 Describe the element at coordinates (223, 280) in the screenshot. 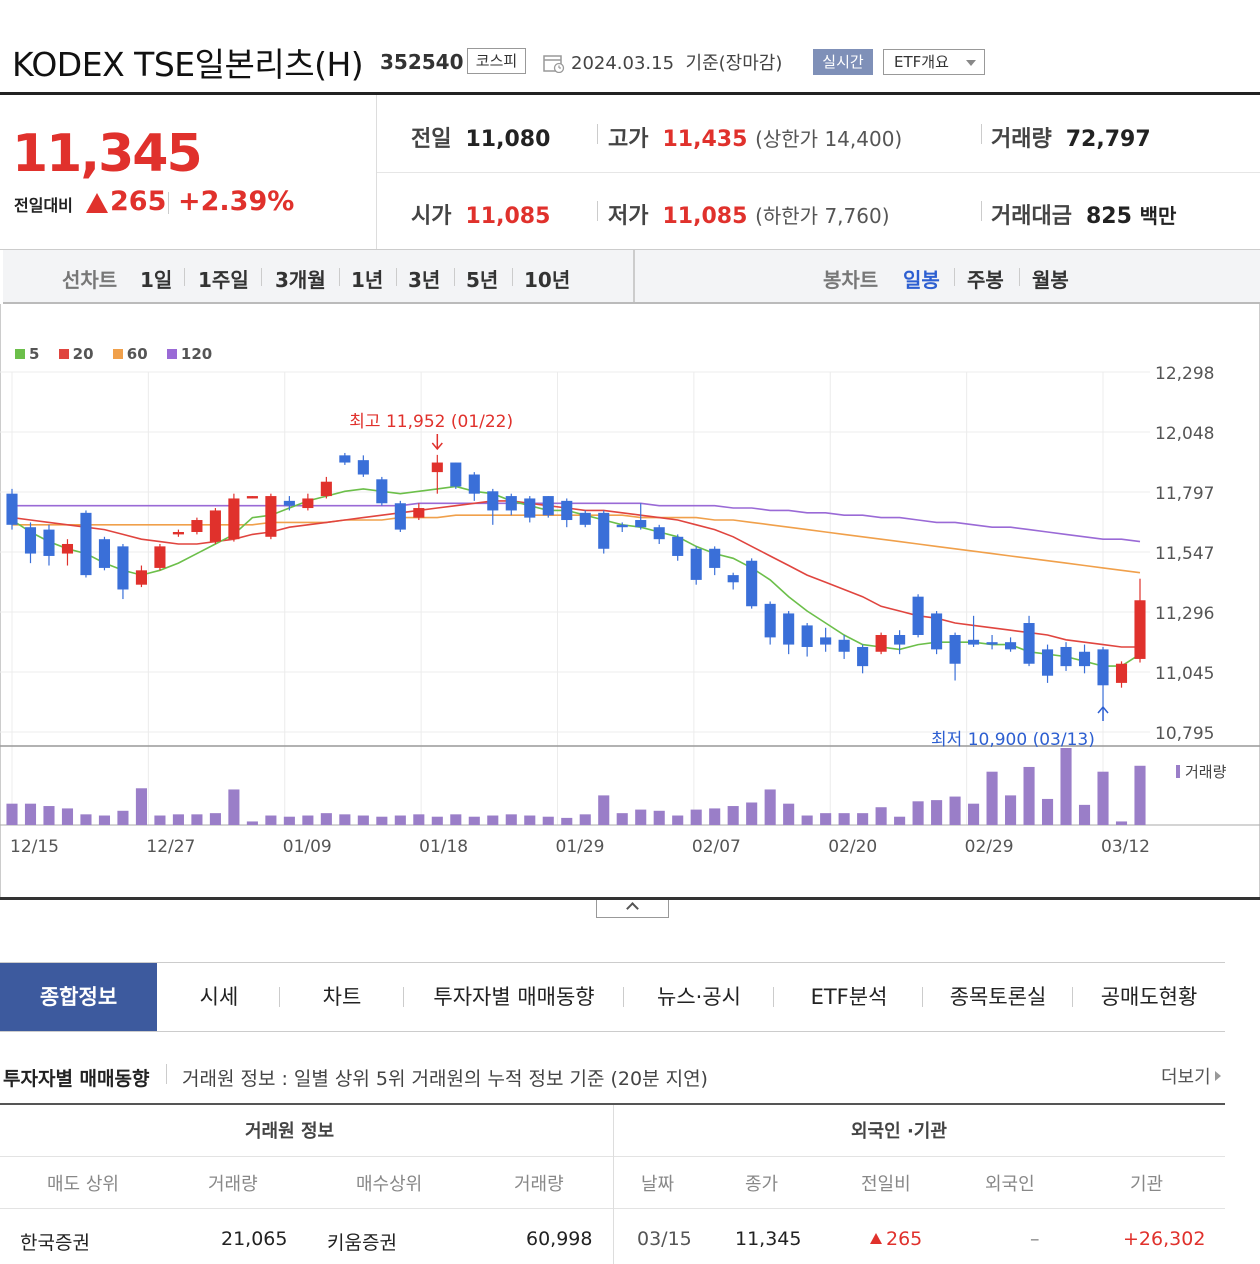

I see `tab-period-1w: 1주일` at that location.